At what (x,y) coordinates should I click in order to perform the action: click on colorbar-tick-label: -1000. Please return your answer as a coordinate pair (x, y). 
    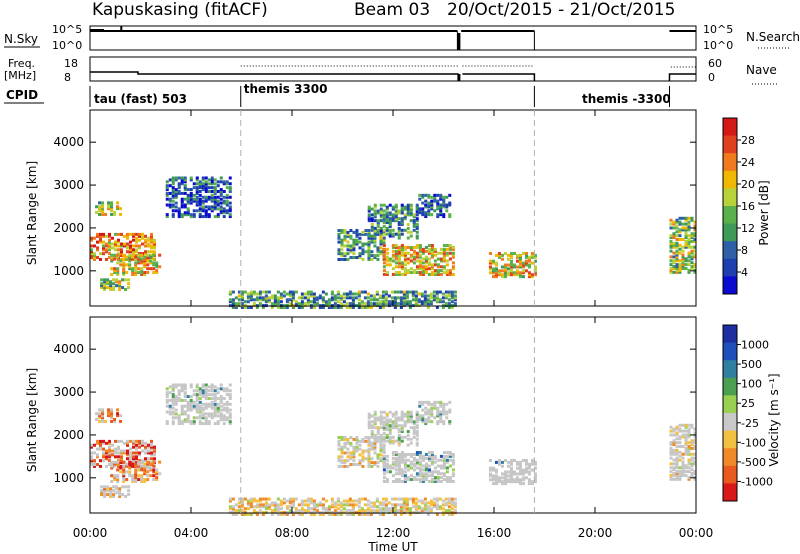
    Looking at the image, I should click on (757, 481).